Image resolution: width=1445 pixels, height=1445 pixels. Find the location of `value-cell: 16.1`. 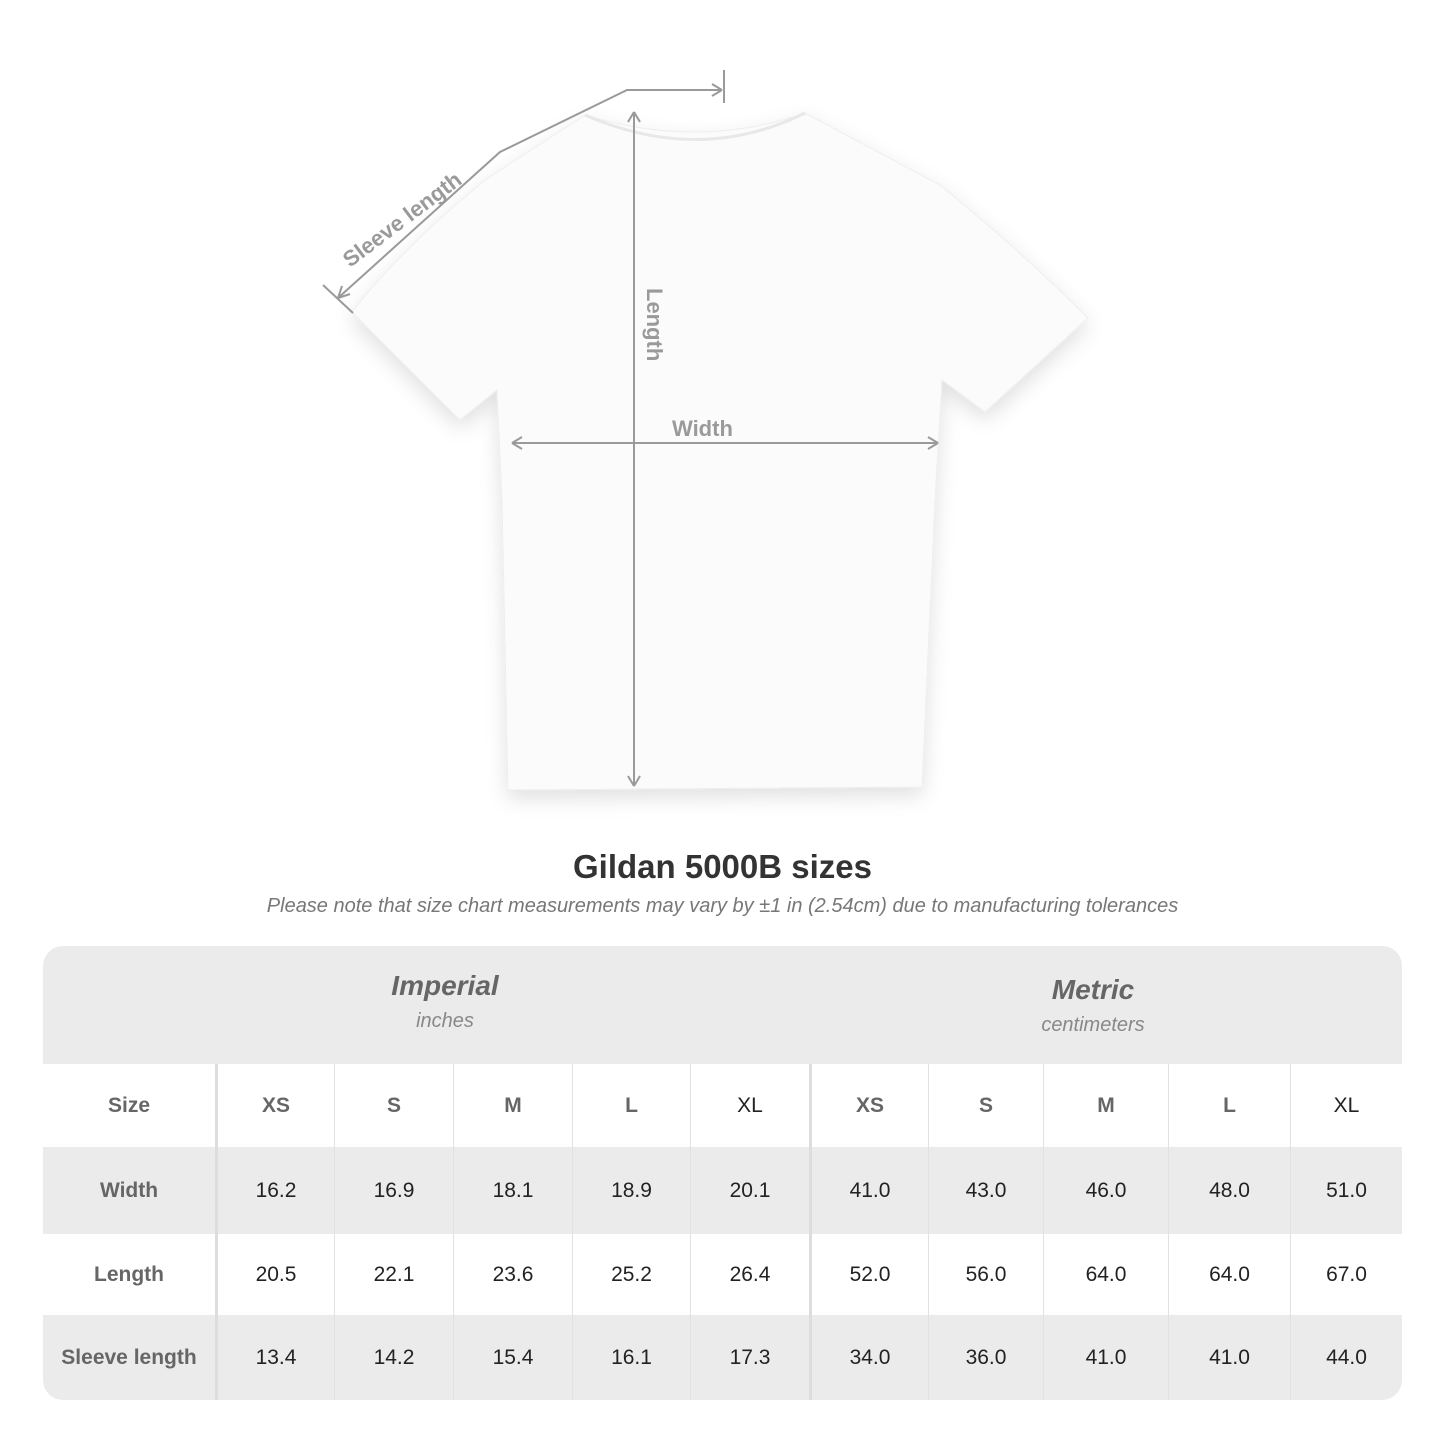

value-cell: 16.1 is located at coordinates (631, 1357).